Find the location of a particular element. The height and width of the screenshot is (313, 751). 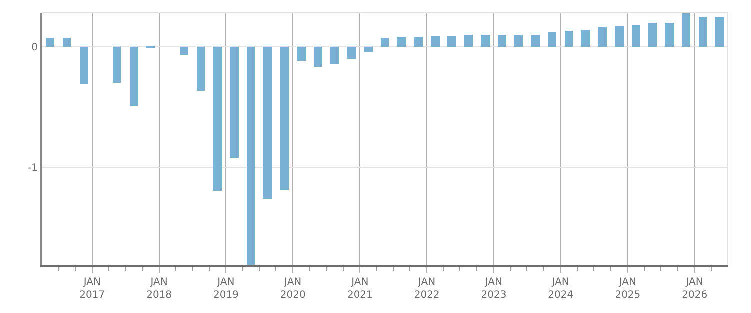

x-tick-label: JAN 2025 is located at coordinates (628, 289).